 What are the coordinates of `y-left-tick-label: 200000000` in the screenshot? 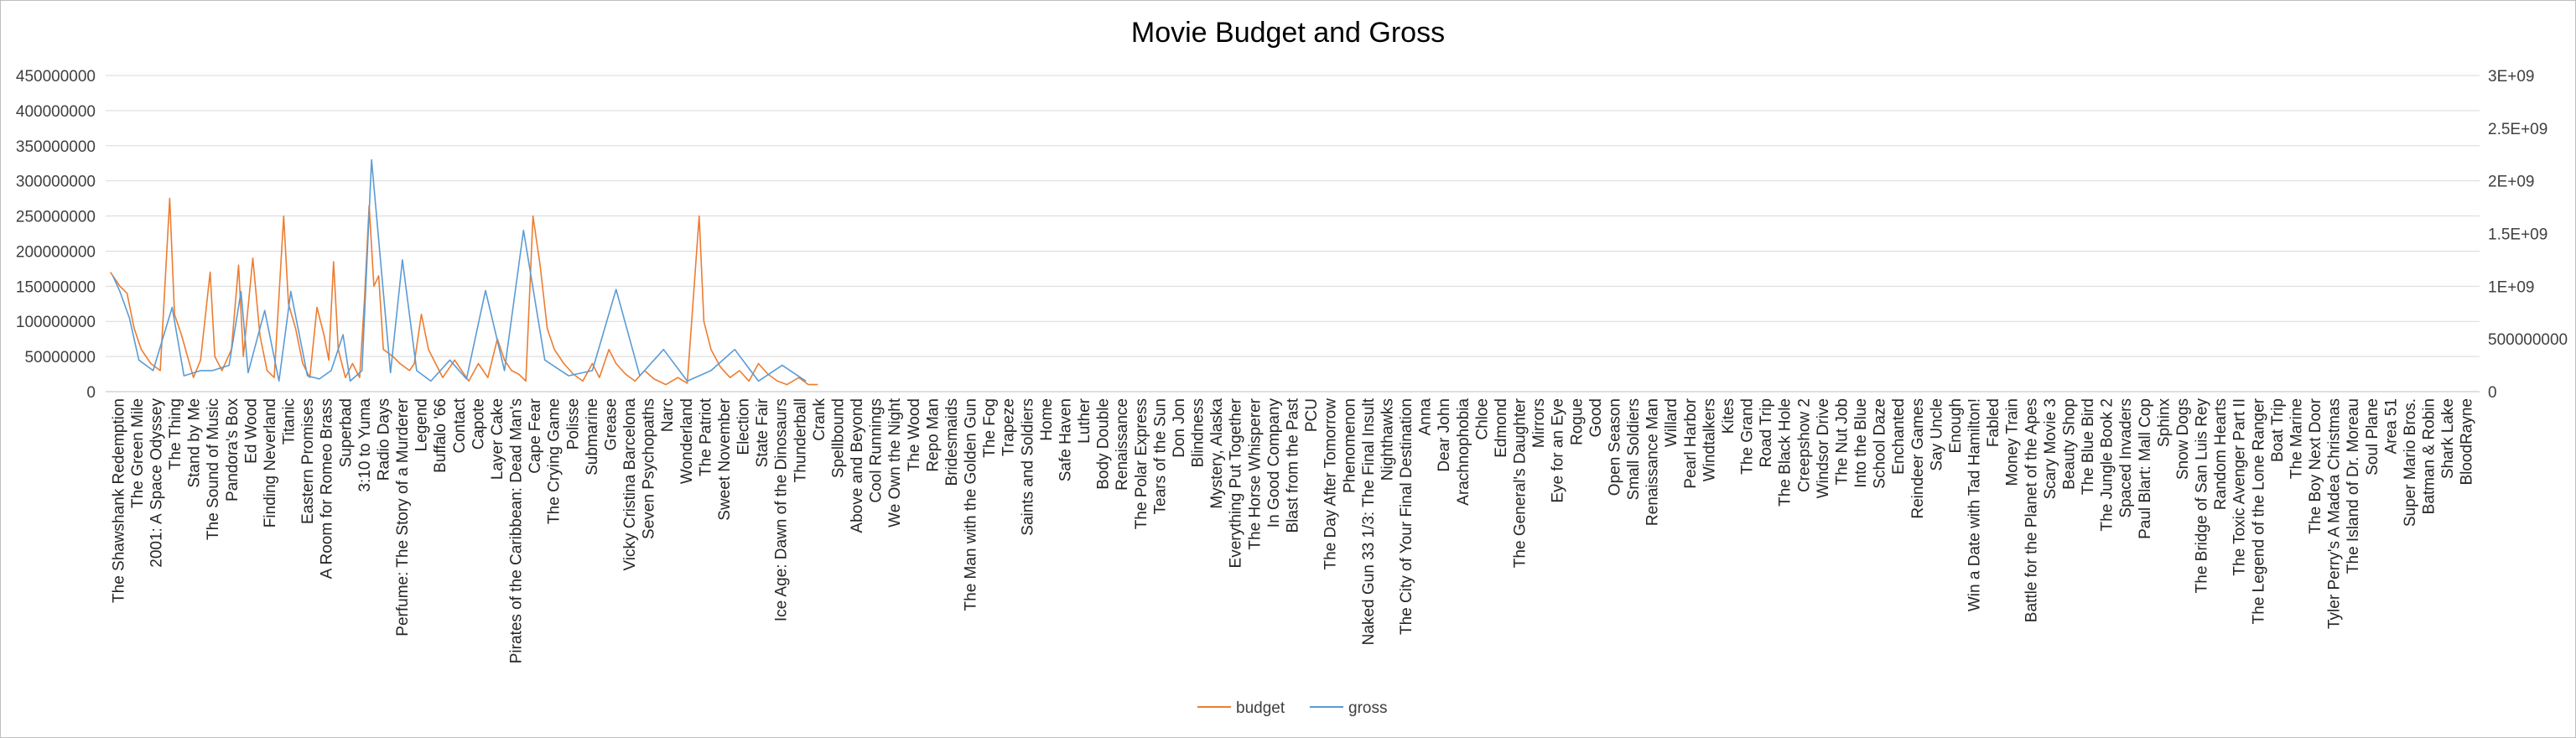 It's located at (56, 252).